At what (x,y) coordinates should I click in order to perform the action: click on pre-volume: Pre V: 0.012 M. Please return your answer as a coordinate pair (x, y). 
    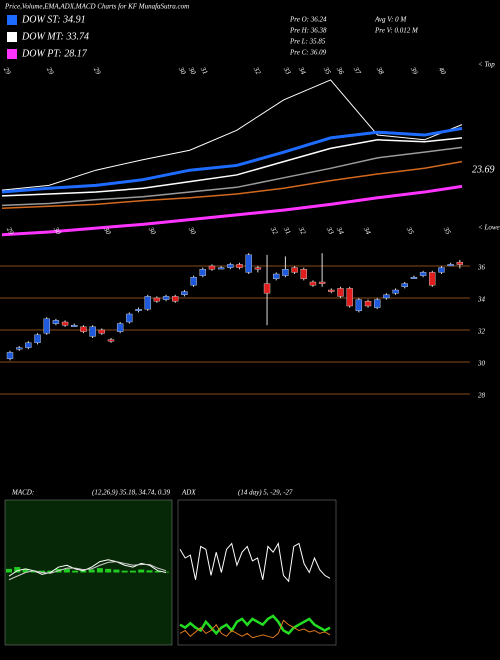
    Looking at the image, I should click on (396, 31).